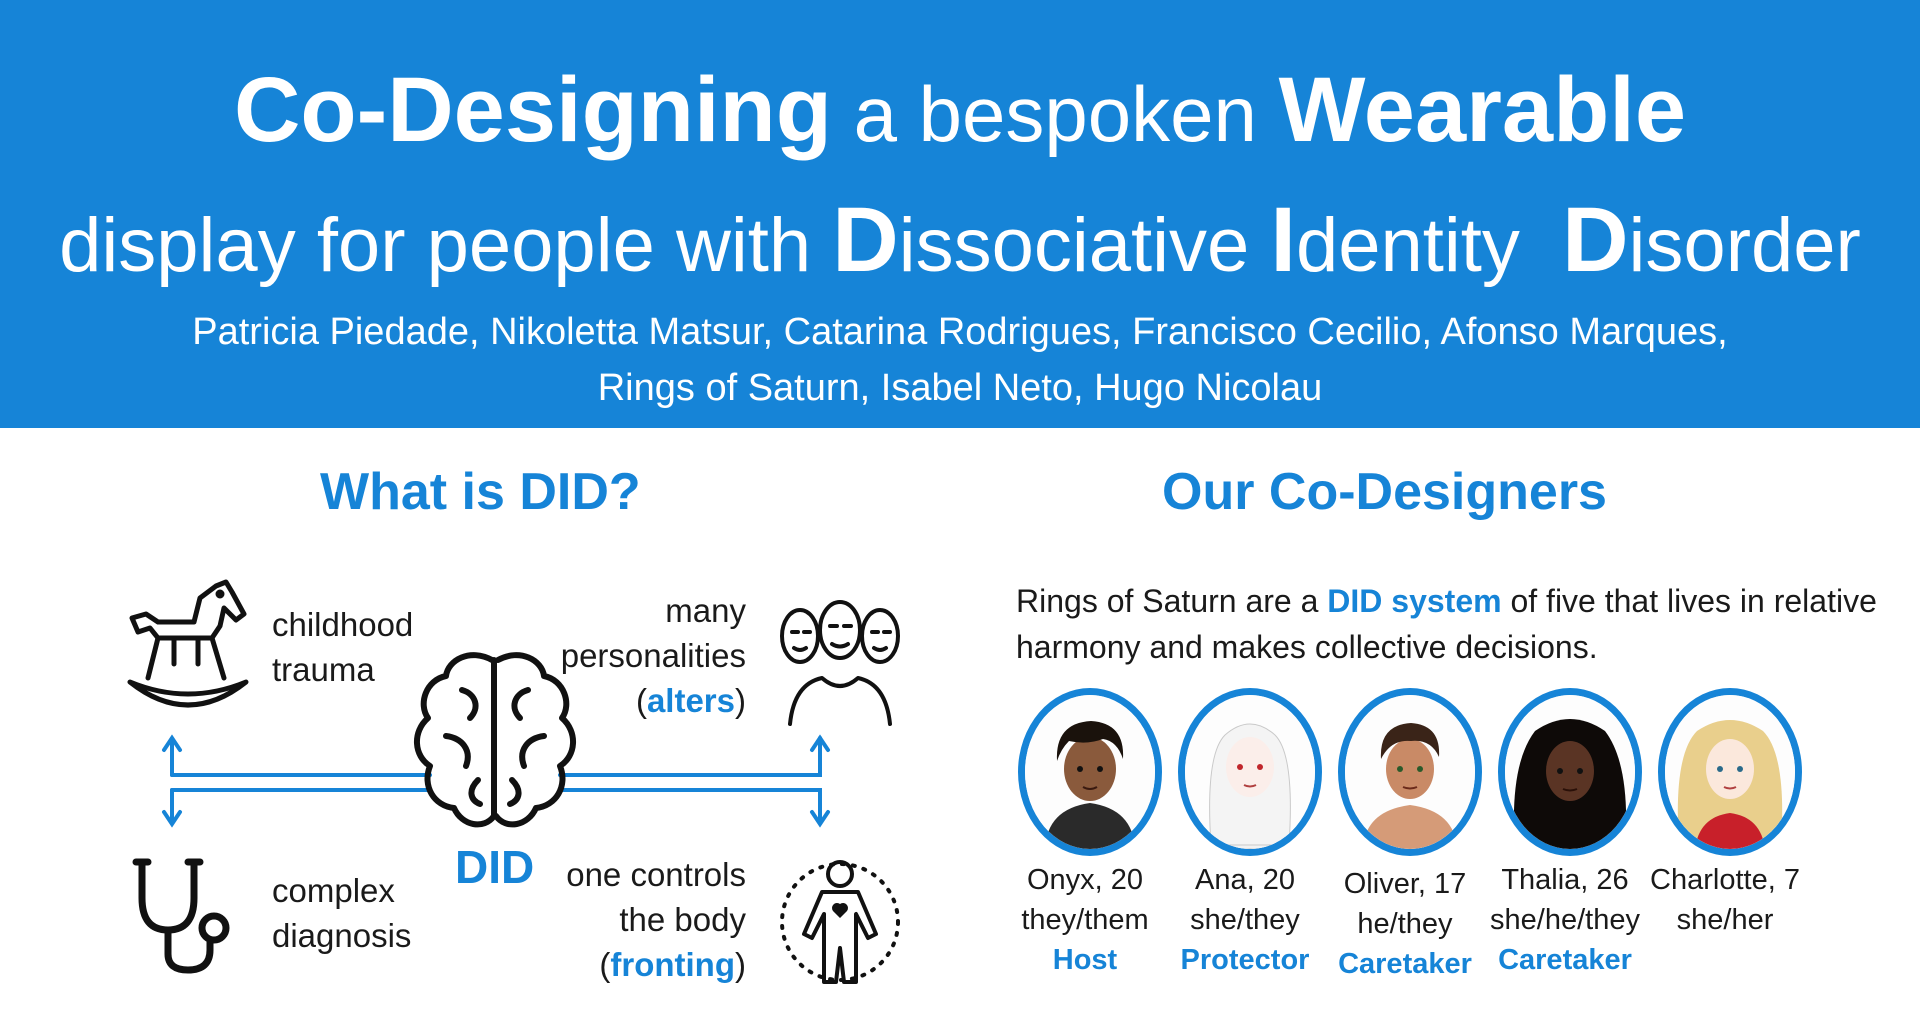  I want to click on member-caption: Onyx, 20 they/them Host, so click(1085, 920).